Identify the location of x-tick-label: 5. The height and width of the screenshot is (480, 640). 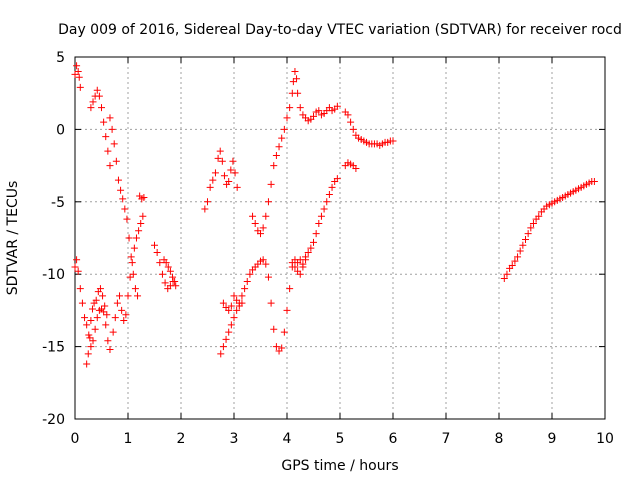
(340, 439).